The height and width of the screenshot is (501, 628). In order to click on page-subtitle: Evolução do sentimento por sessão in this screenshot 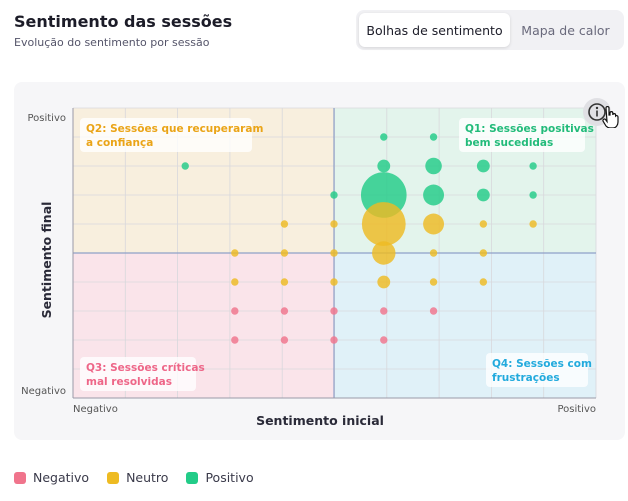, I will do `click(112, 42)`.